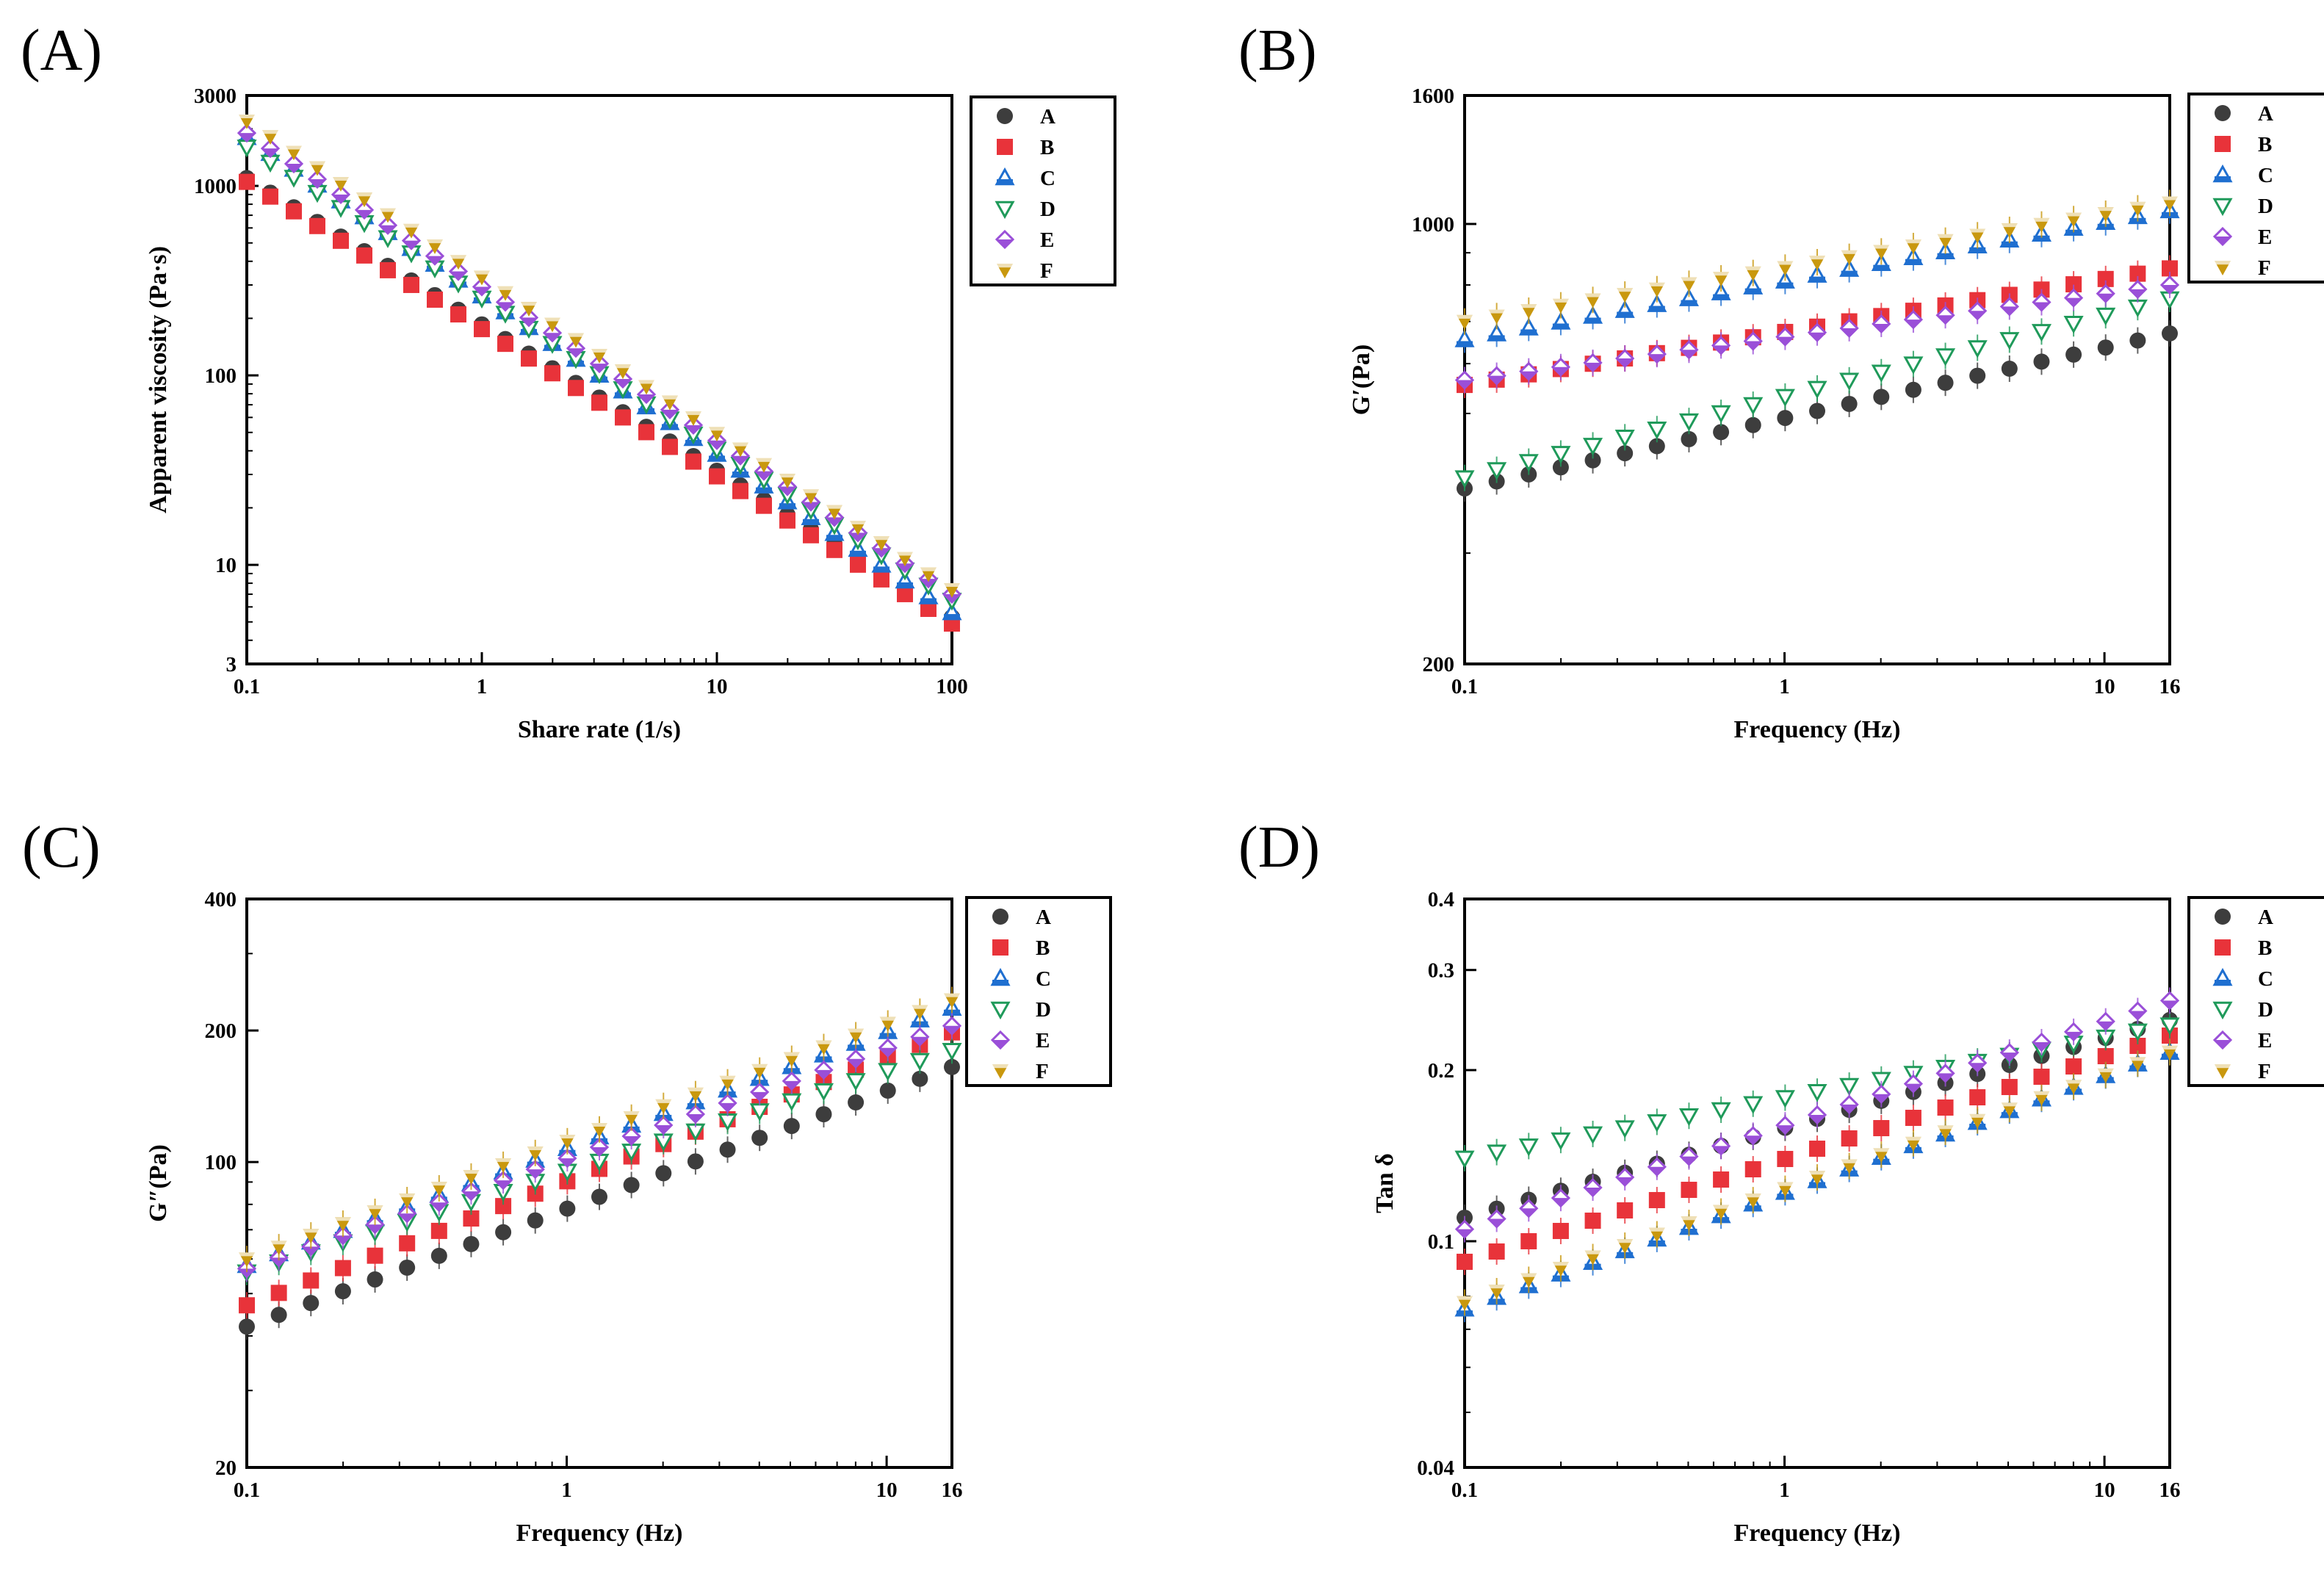  What do you see at coordinates (1433, 224) in the screenshot?
I see `panel-b-ytick-label: 1000` at bounding box center [1433, 224].